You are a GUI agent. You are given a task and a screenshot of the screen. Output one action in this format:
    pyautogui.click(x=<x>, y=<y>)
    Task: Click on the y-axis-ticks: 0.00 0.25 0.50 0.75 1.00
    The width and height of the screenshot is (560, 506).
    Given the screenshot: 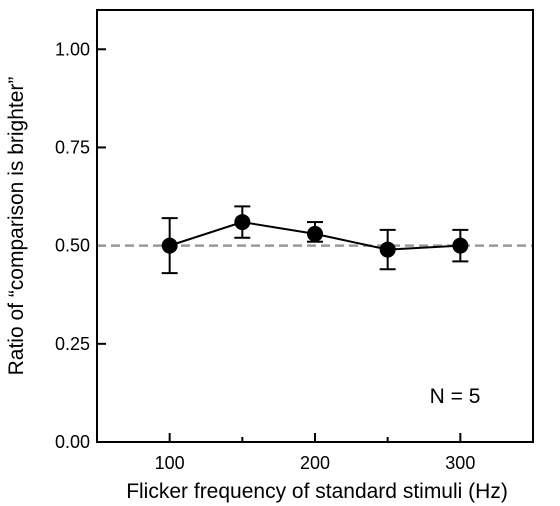 What is the action you would take?
    pyautogui.click(x=80, y=245)
    